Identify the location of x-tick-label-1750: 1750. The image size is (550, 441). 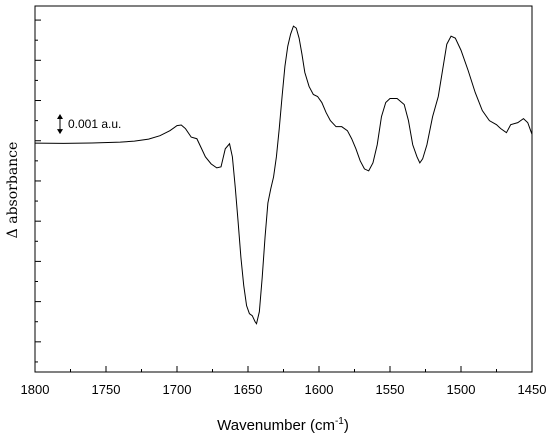
(106, 389).